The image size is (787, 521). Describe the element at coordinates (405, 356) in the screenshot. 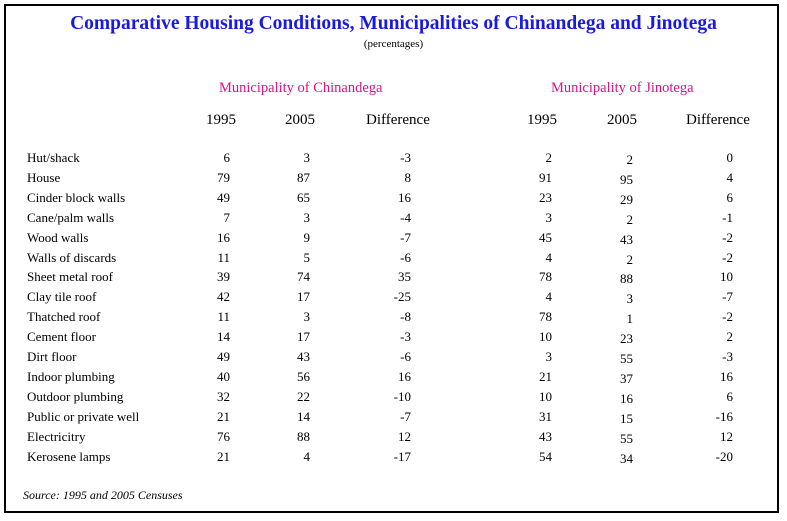

I see `cell-adiff: -6` at that location.